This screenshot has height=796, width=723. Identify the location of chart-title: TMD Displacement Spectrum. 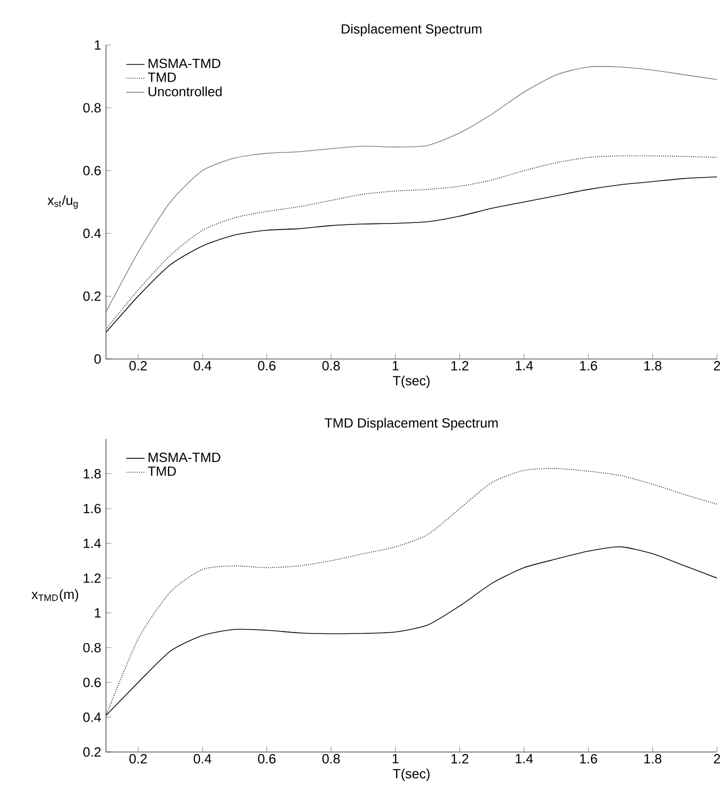
(411, 424).